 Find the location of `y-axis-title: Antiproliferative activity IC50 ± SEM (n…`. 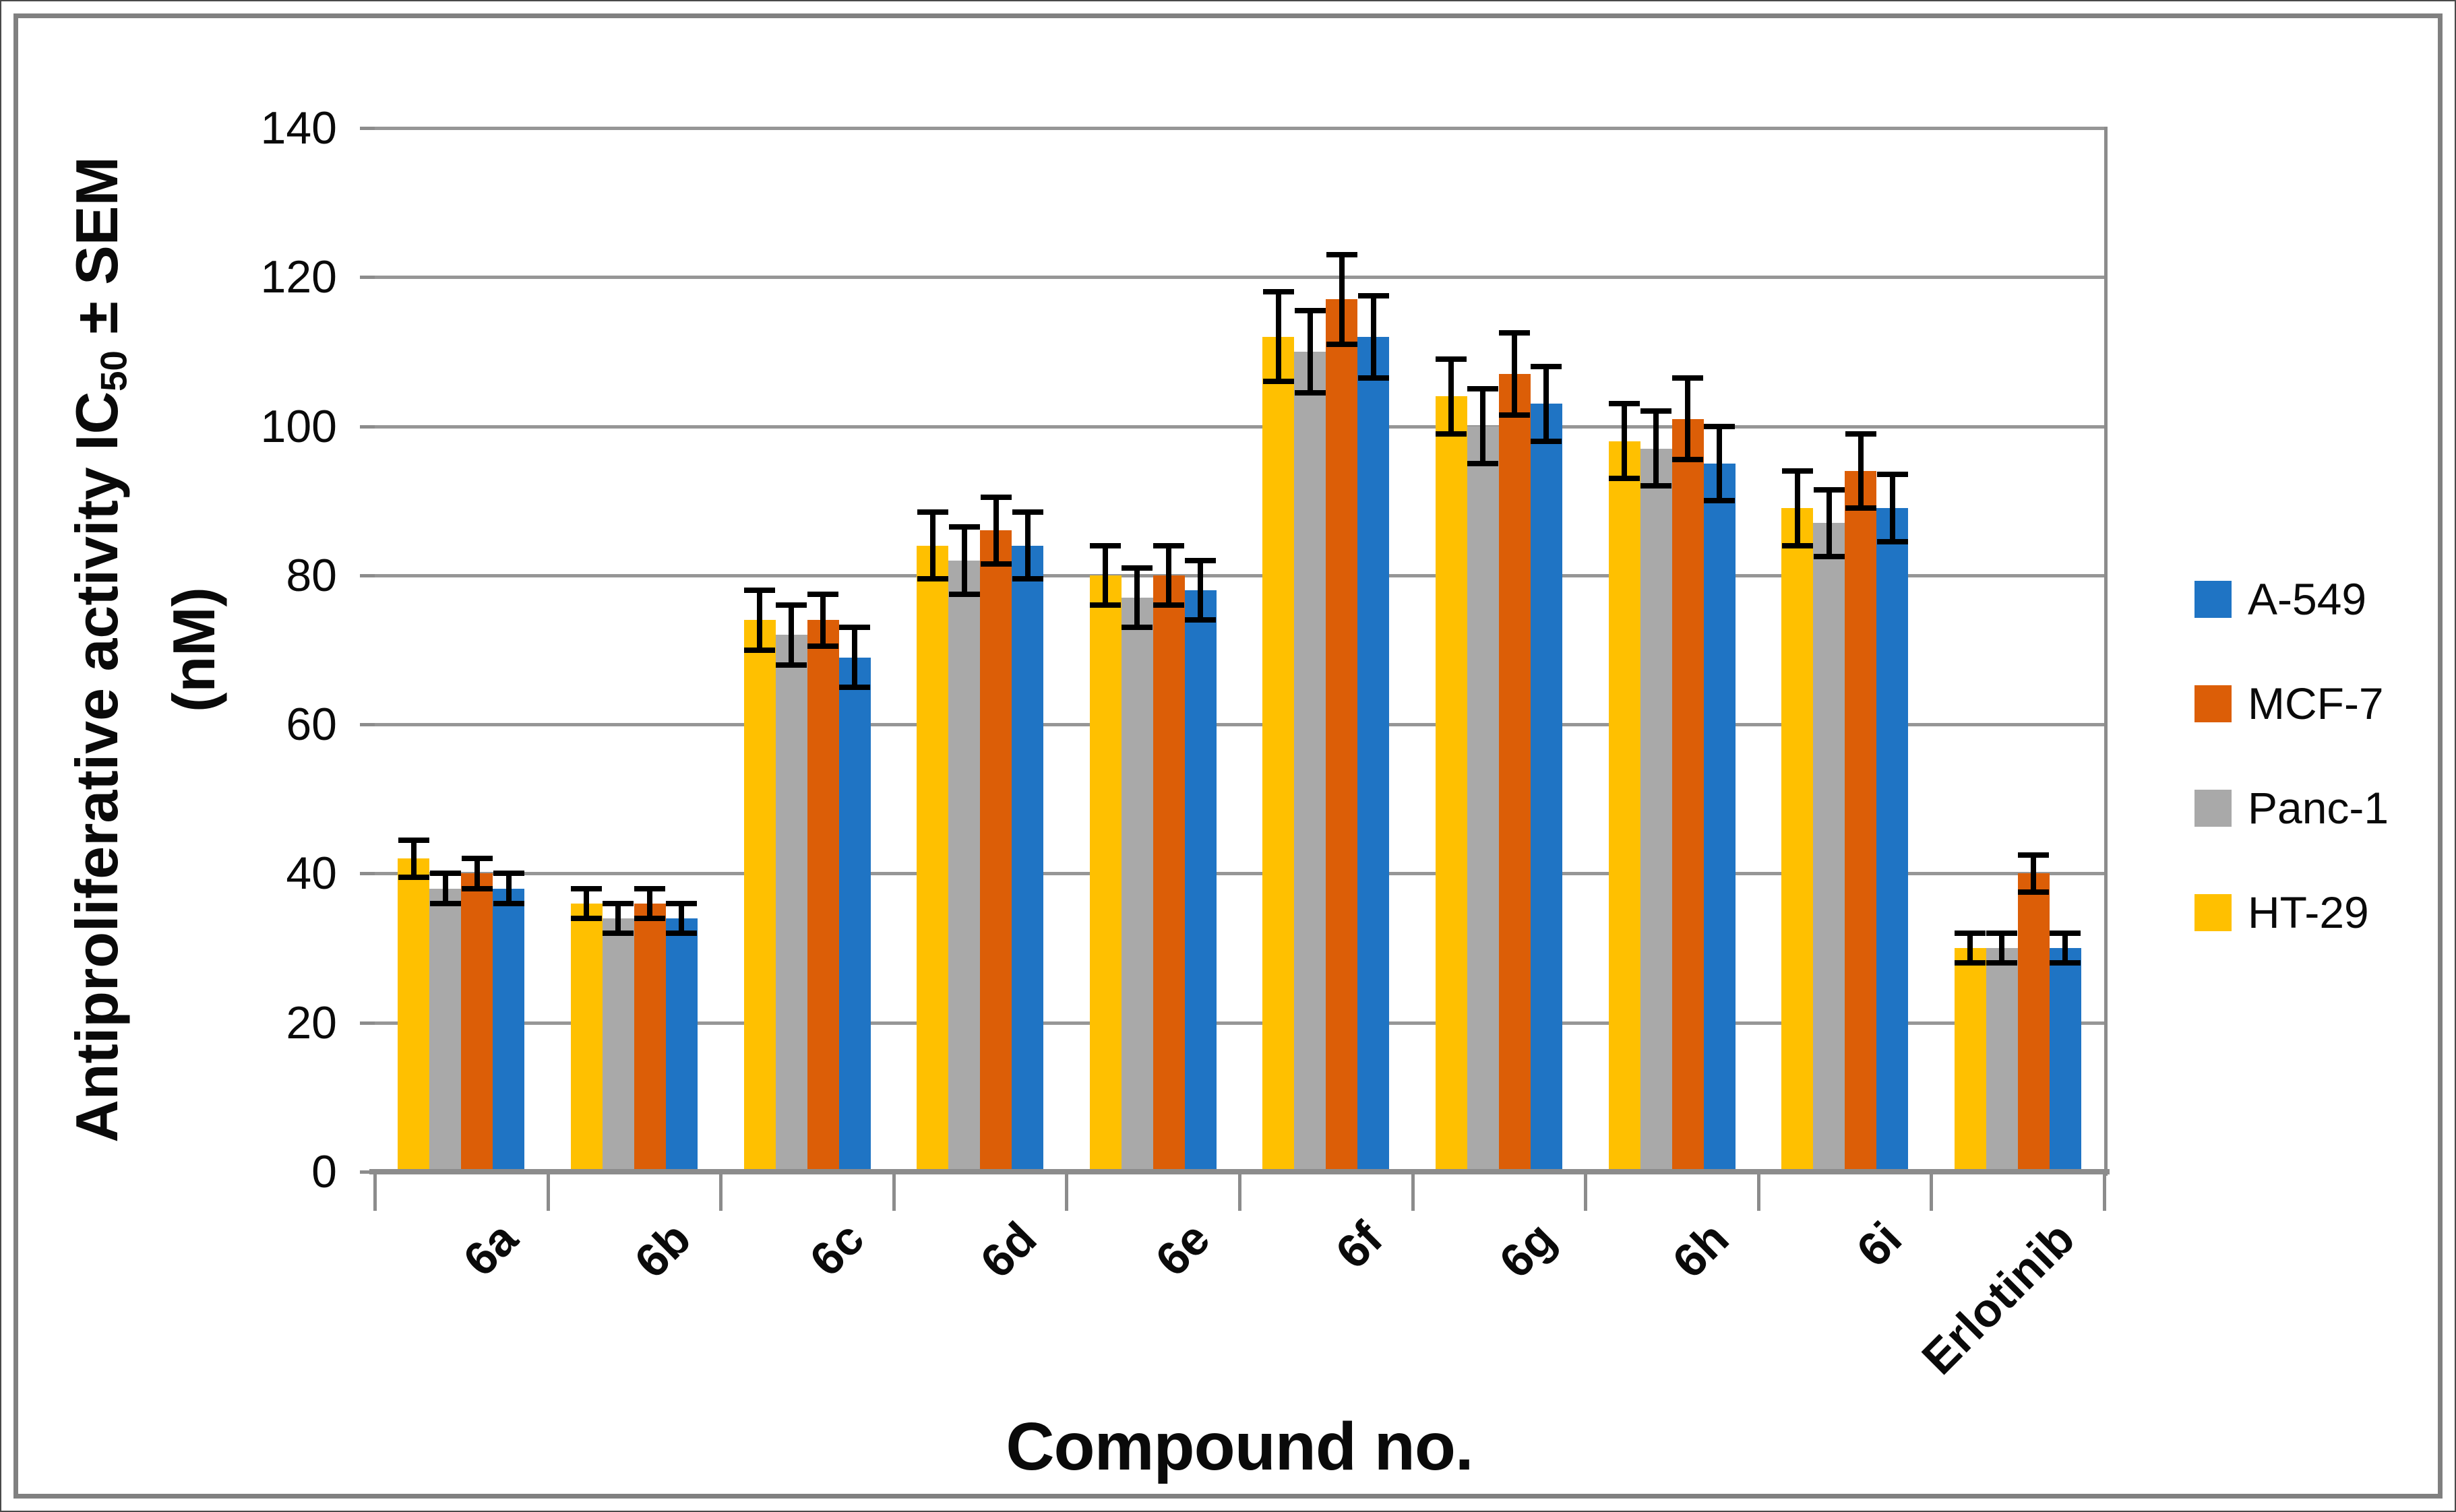

y-axis-title: Antiproliferative activity IC50 ± SEM (n… is located at coordinates (142, 650).